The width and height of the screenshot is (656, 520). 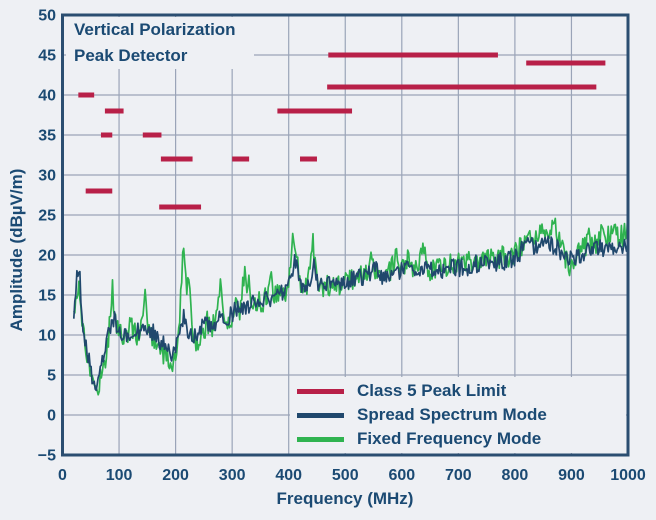 I want to click on limit-line-swatch, so click(x=320, y=391).